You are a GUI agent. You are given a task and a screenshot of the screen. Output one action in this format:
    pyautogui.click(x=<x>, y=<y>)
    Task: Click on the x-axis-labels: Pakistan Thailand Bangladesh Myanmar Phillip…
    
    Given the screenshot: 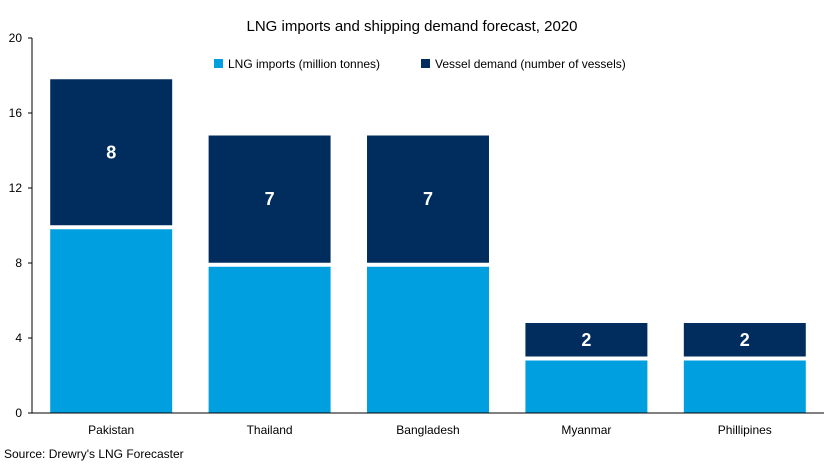 What is the action you would take?
    pyautogui.click(x=430, y=430)
    